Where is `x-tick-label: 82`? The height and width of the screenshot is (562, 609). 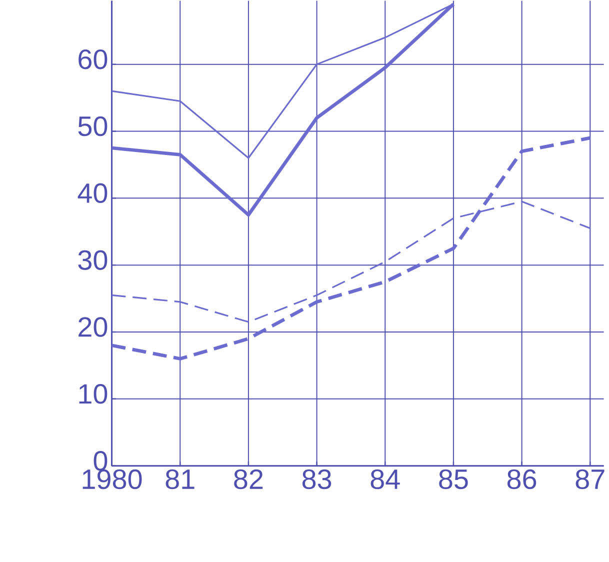 x-tick-label: 82 is located at coordinates (248, 480).